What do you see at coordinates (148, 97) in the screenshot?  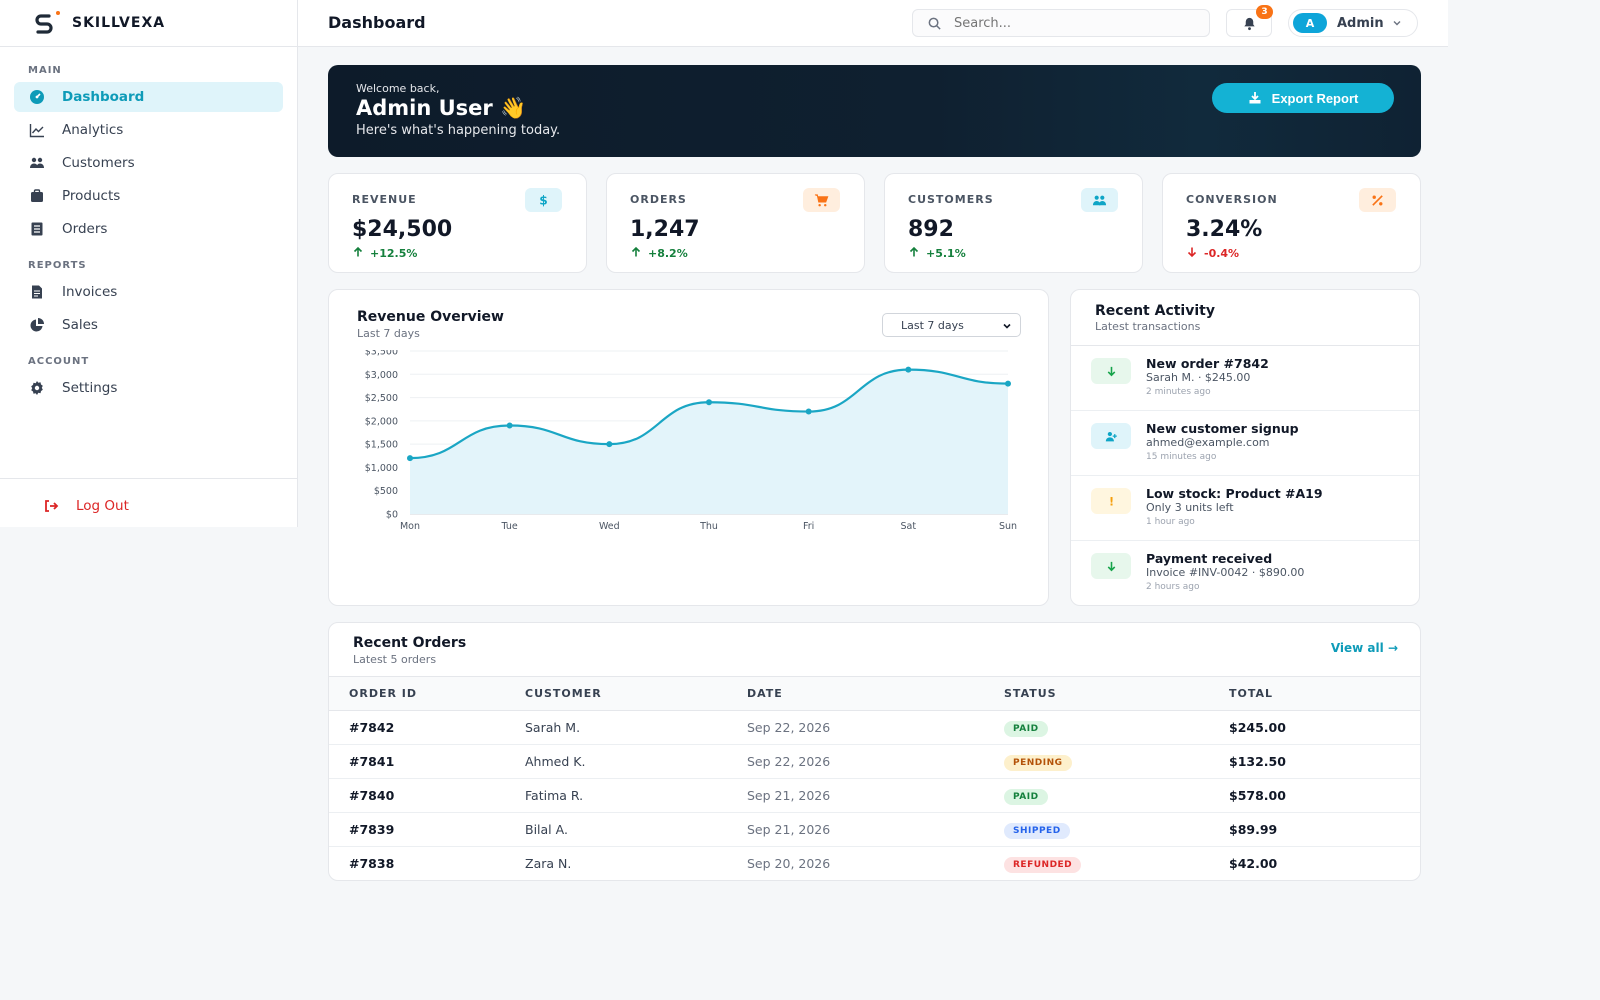 I see `sidebar-item-dashboard: Dashboard` at bounding box center [148, 97].